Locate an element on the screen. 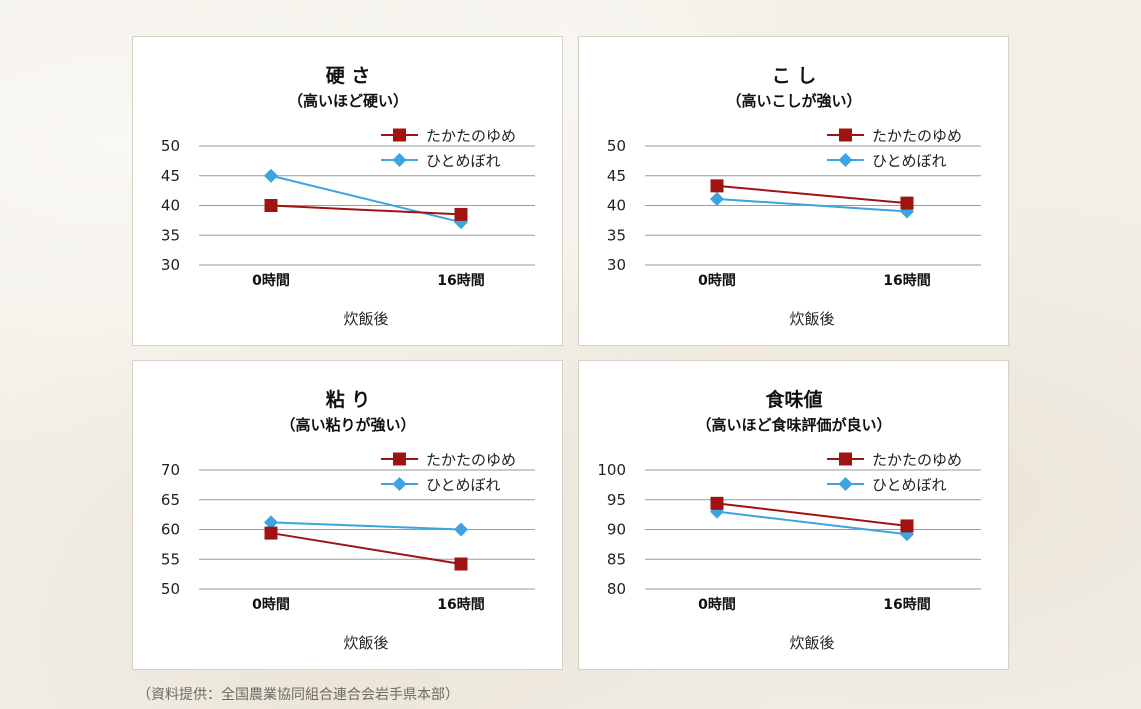  chart-title: こ し is located at coordinates (794, 76).